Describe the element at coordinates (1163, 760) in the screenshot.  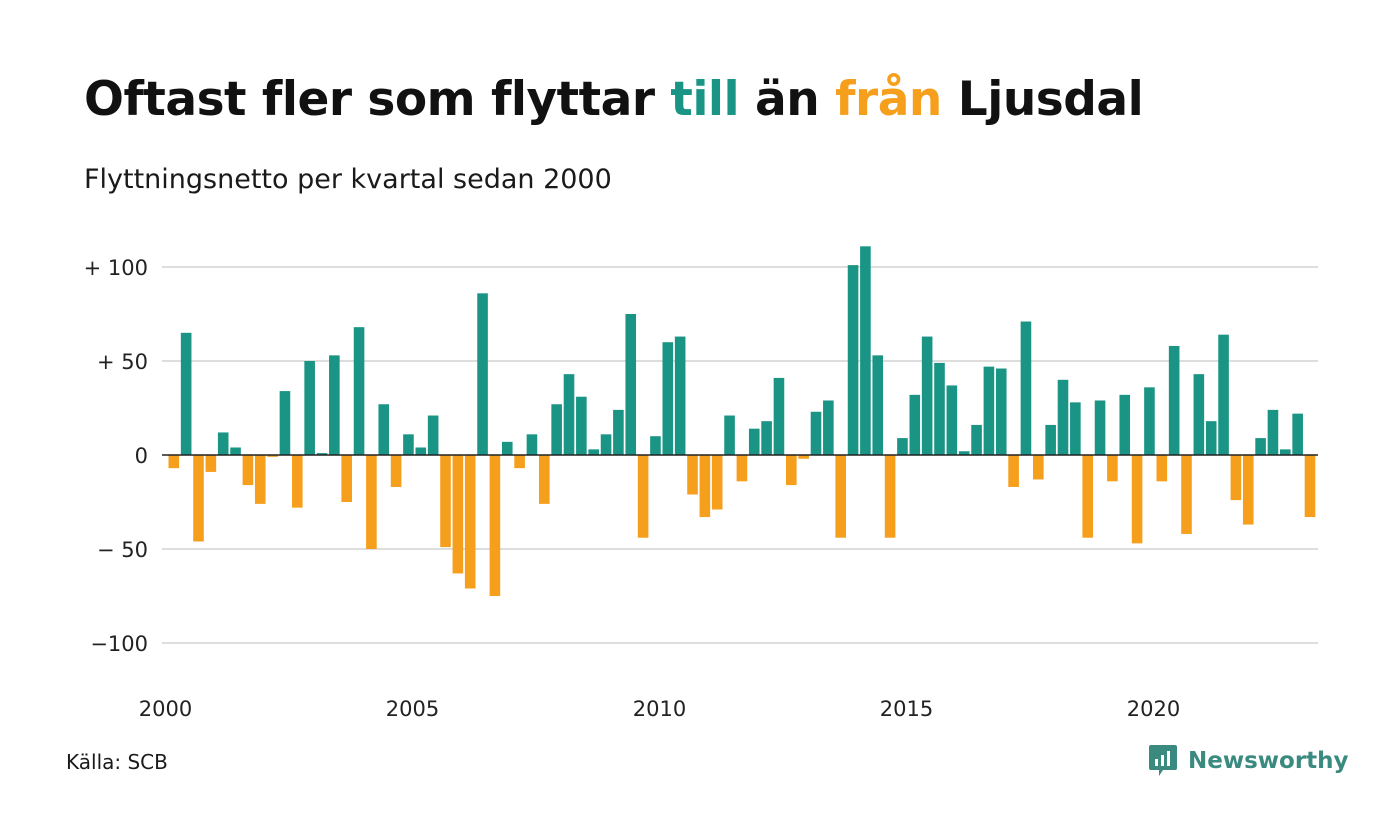
I see `newsworthy-logo-icon` at that location.